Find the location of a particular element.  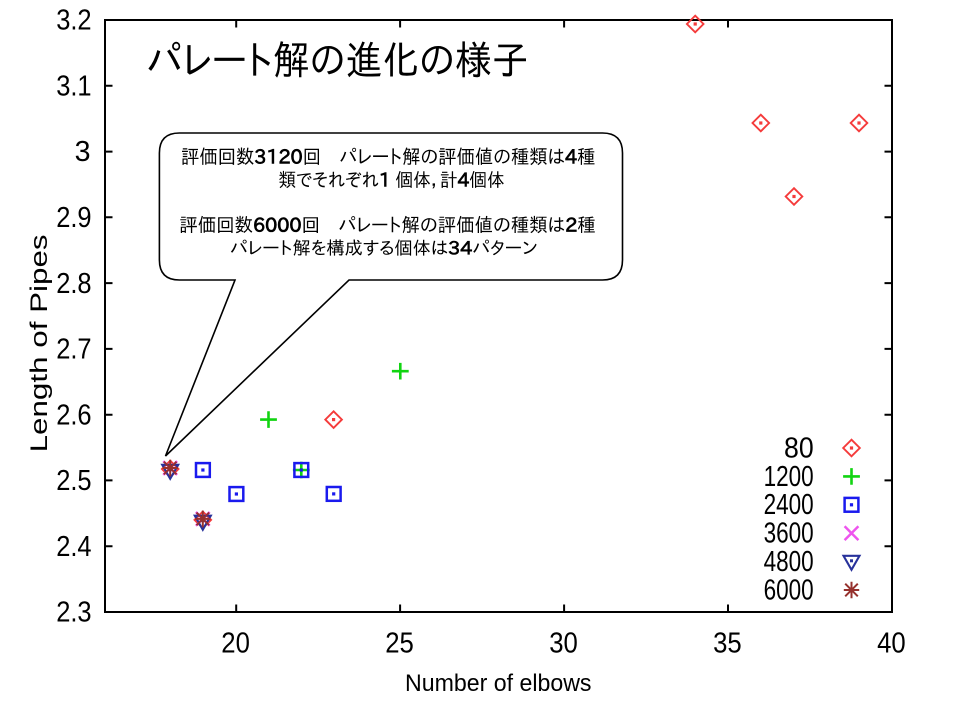

svg-text: 3 is located at coordinates (83, 152).